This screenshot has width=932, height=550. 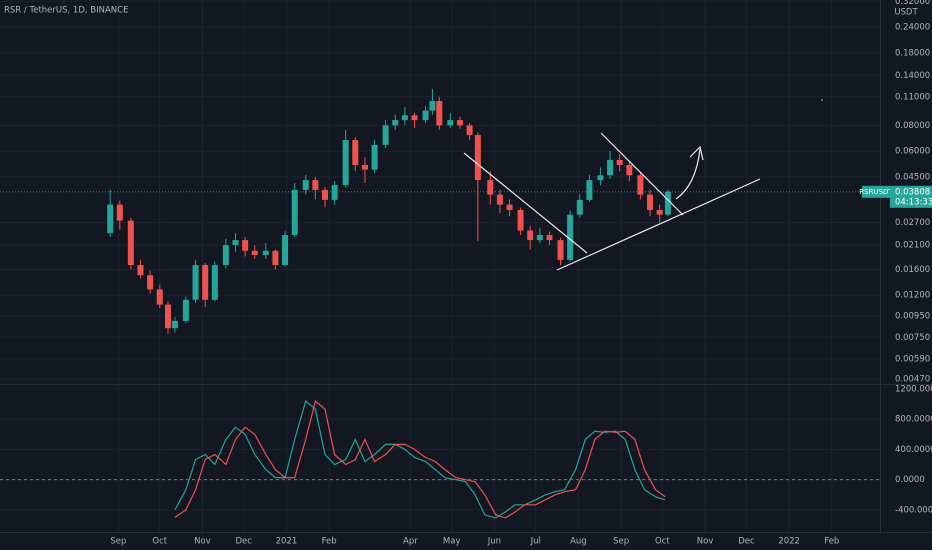 What do you see at coordinates (287, 542) in the screenshot?
I see `x-tick-label: 2021` at bounding box center [287, 542].